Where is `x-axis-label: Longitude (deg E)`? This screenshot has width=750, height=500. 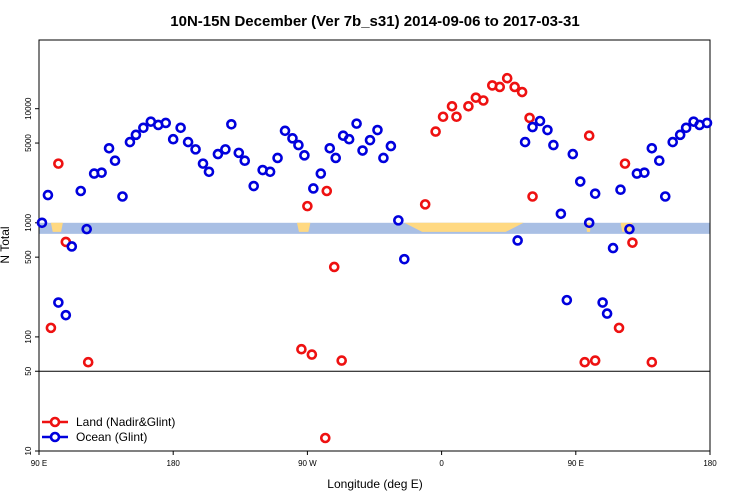 x-axis-label: Longitude (deg E) is located at coordinates (374, 484).